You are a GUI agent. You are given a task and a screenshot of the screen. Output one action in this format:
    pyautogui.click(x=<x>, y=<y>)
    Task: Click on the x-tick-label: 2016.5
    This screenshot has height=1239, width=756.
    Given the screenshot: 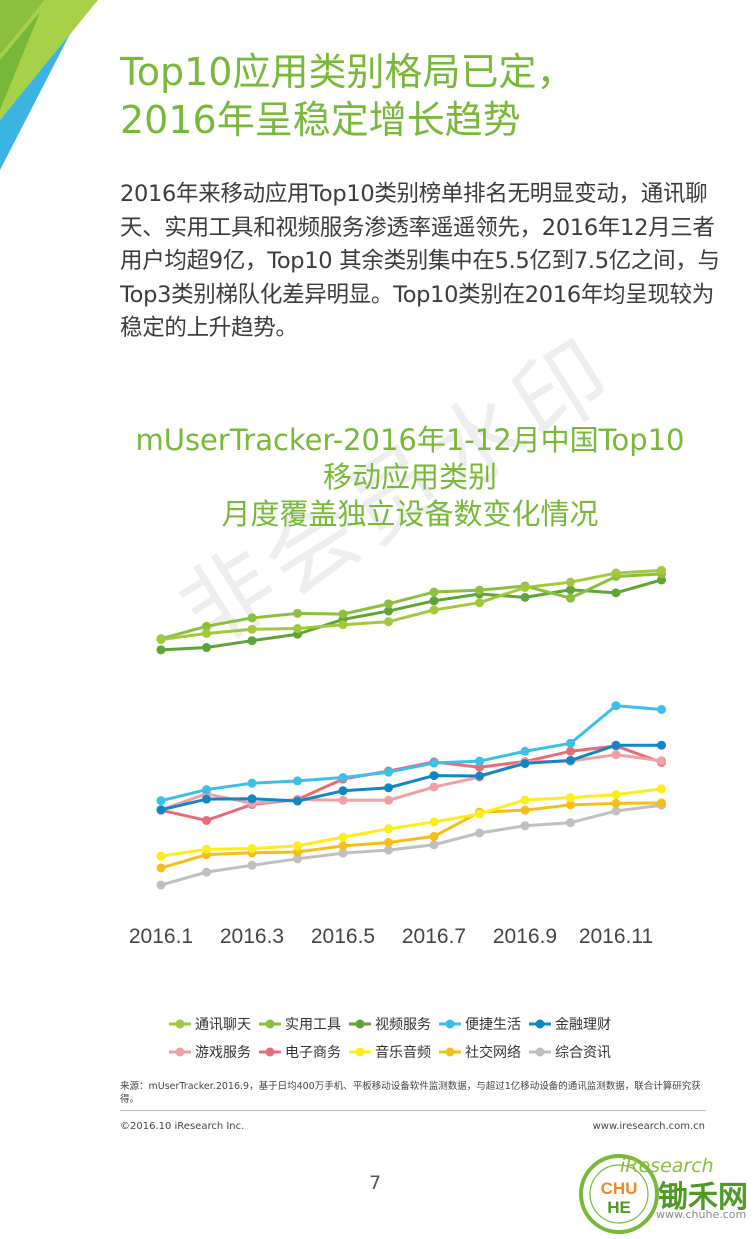 What is the action you would take?
    pyautogui.click(x=343, y=936)
    